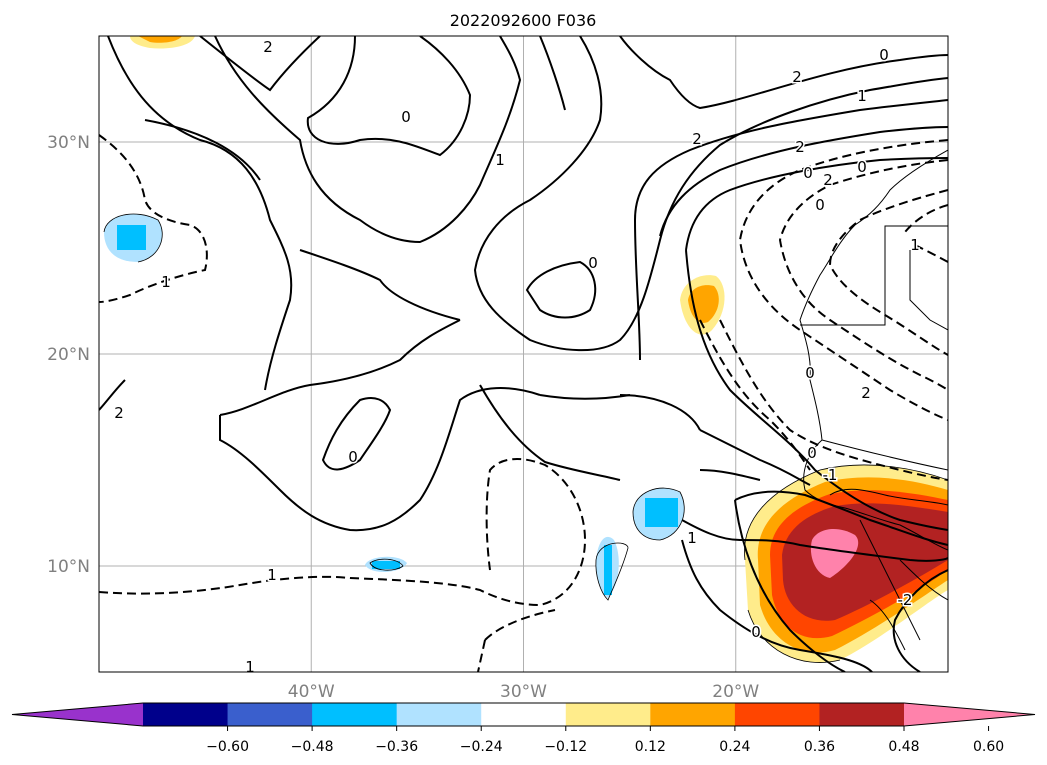 This screenshot has width=1047, height=765. I want to click on lon-tick-label: 20°W, so click(735, 692).